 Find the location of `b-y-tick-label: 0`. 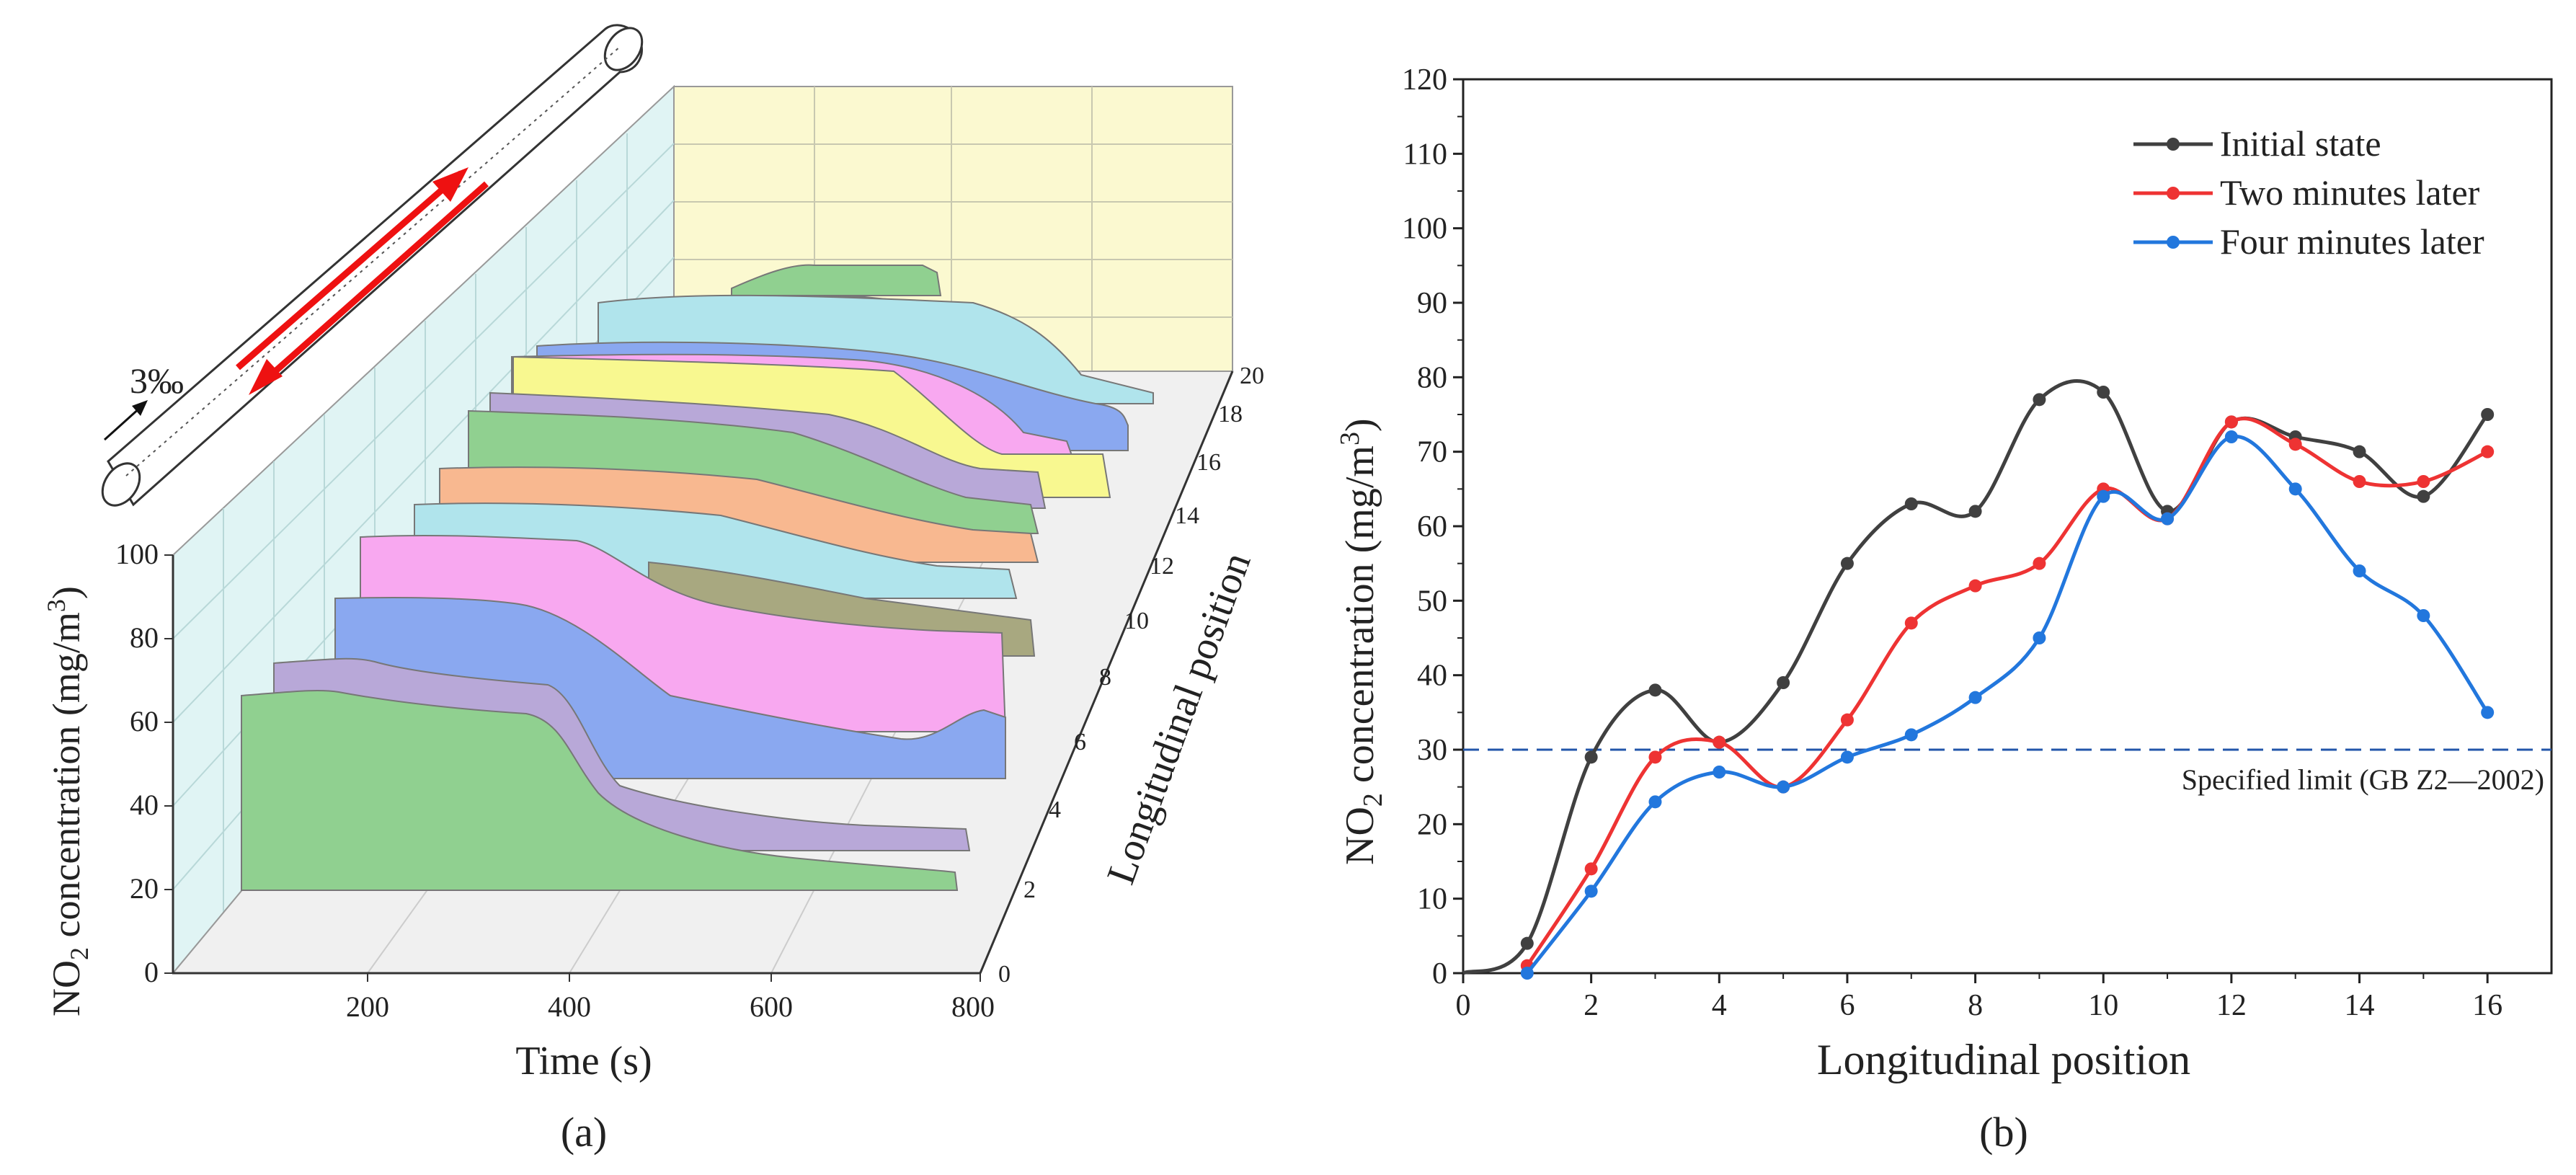

b-y-tick-label: 0 is located at coordinates (1439, 973).